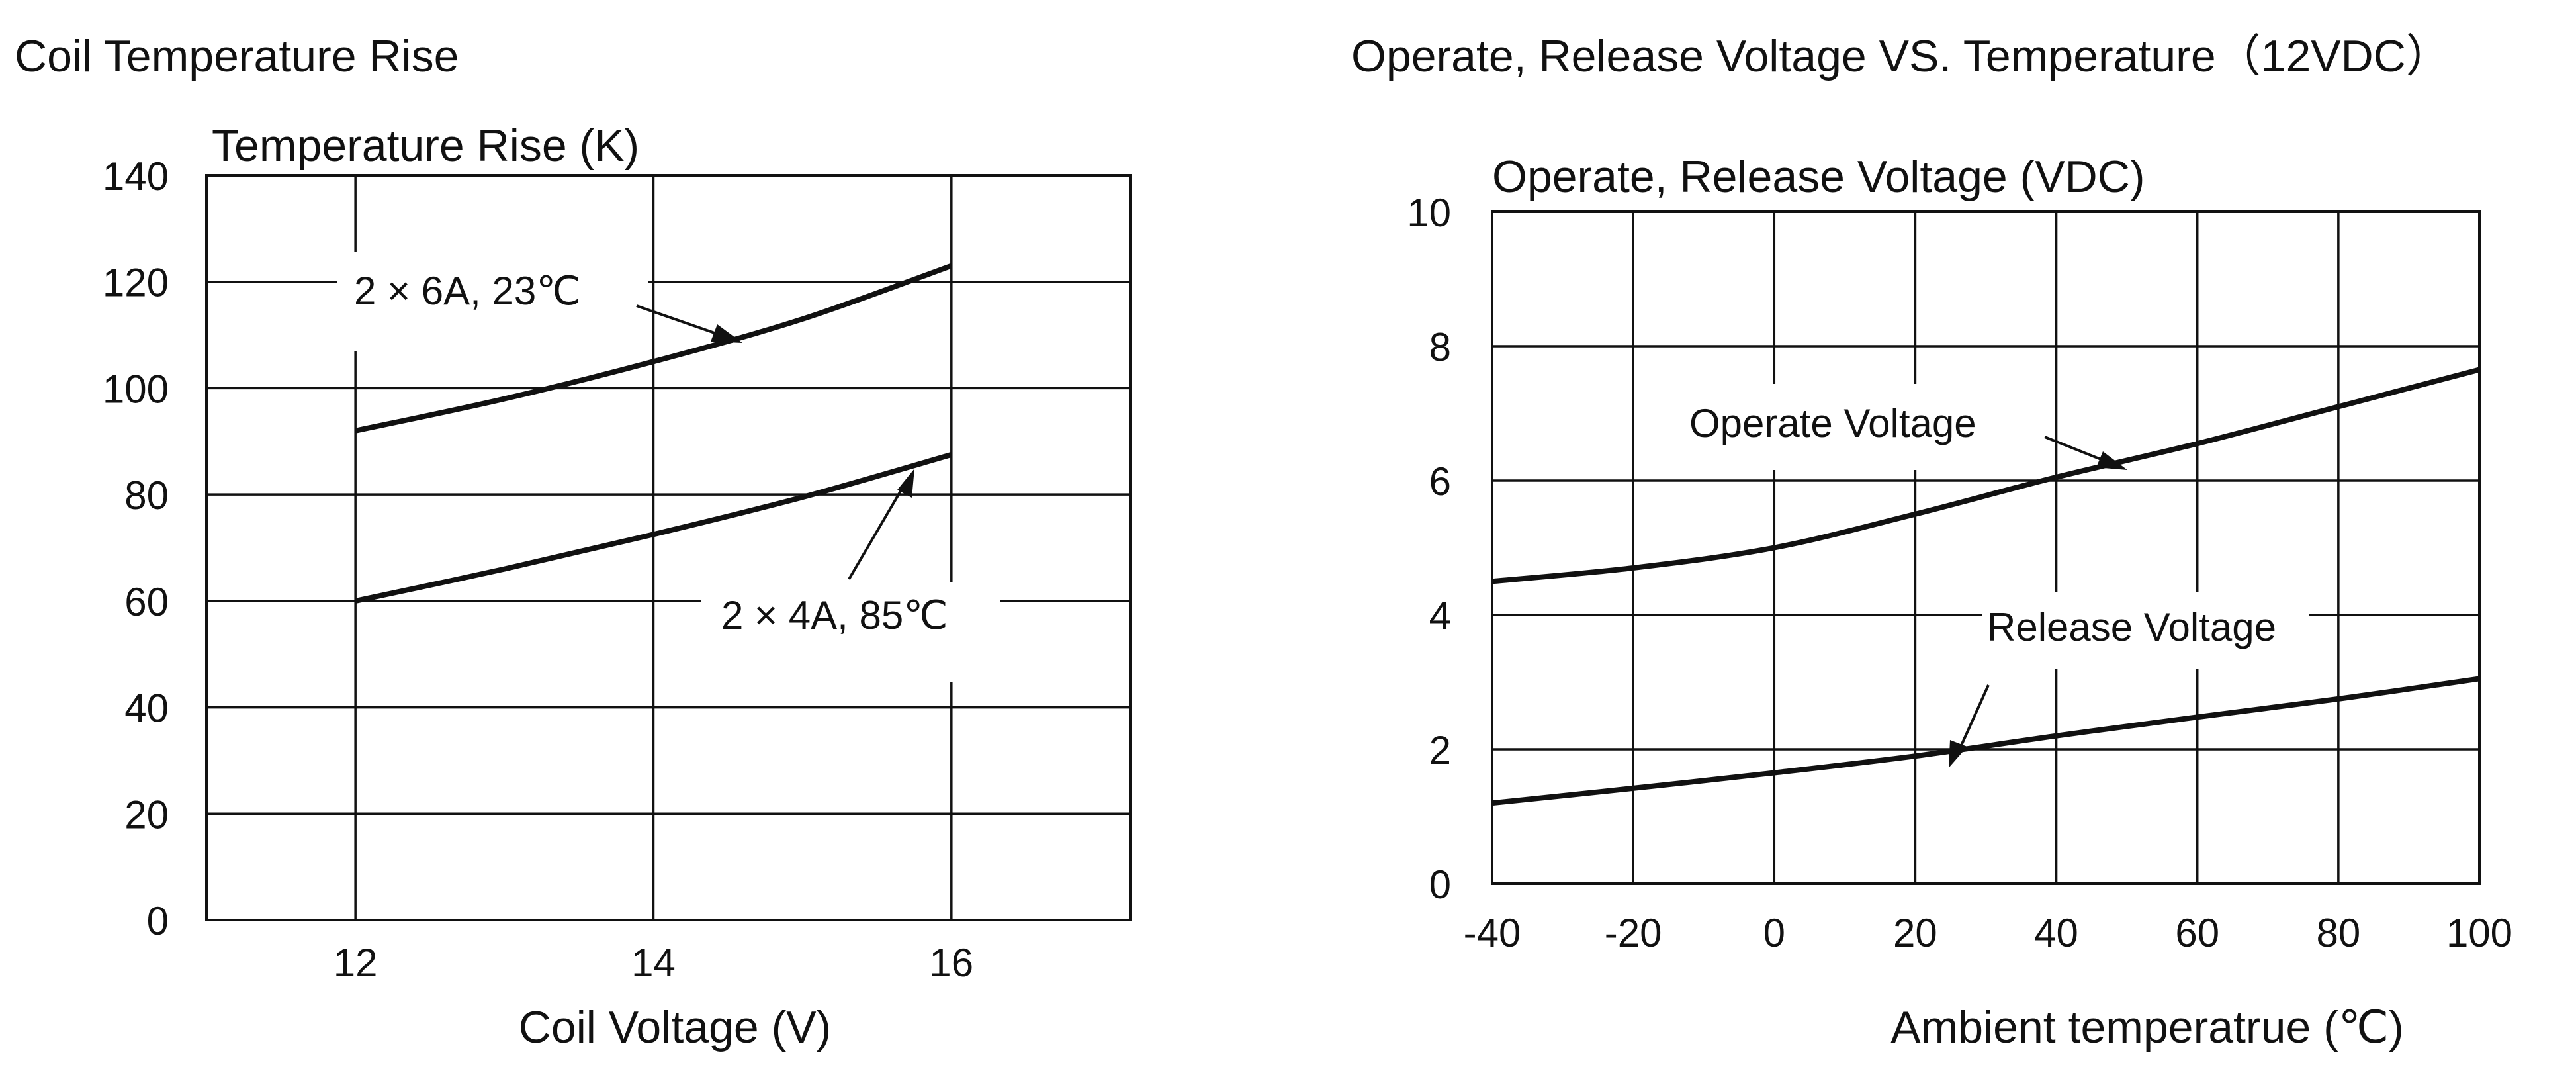 The width and height of the screenshot is (2576, 1071). I want to click on chart2-x-tick-label: 80, so click(2338, 933).